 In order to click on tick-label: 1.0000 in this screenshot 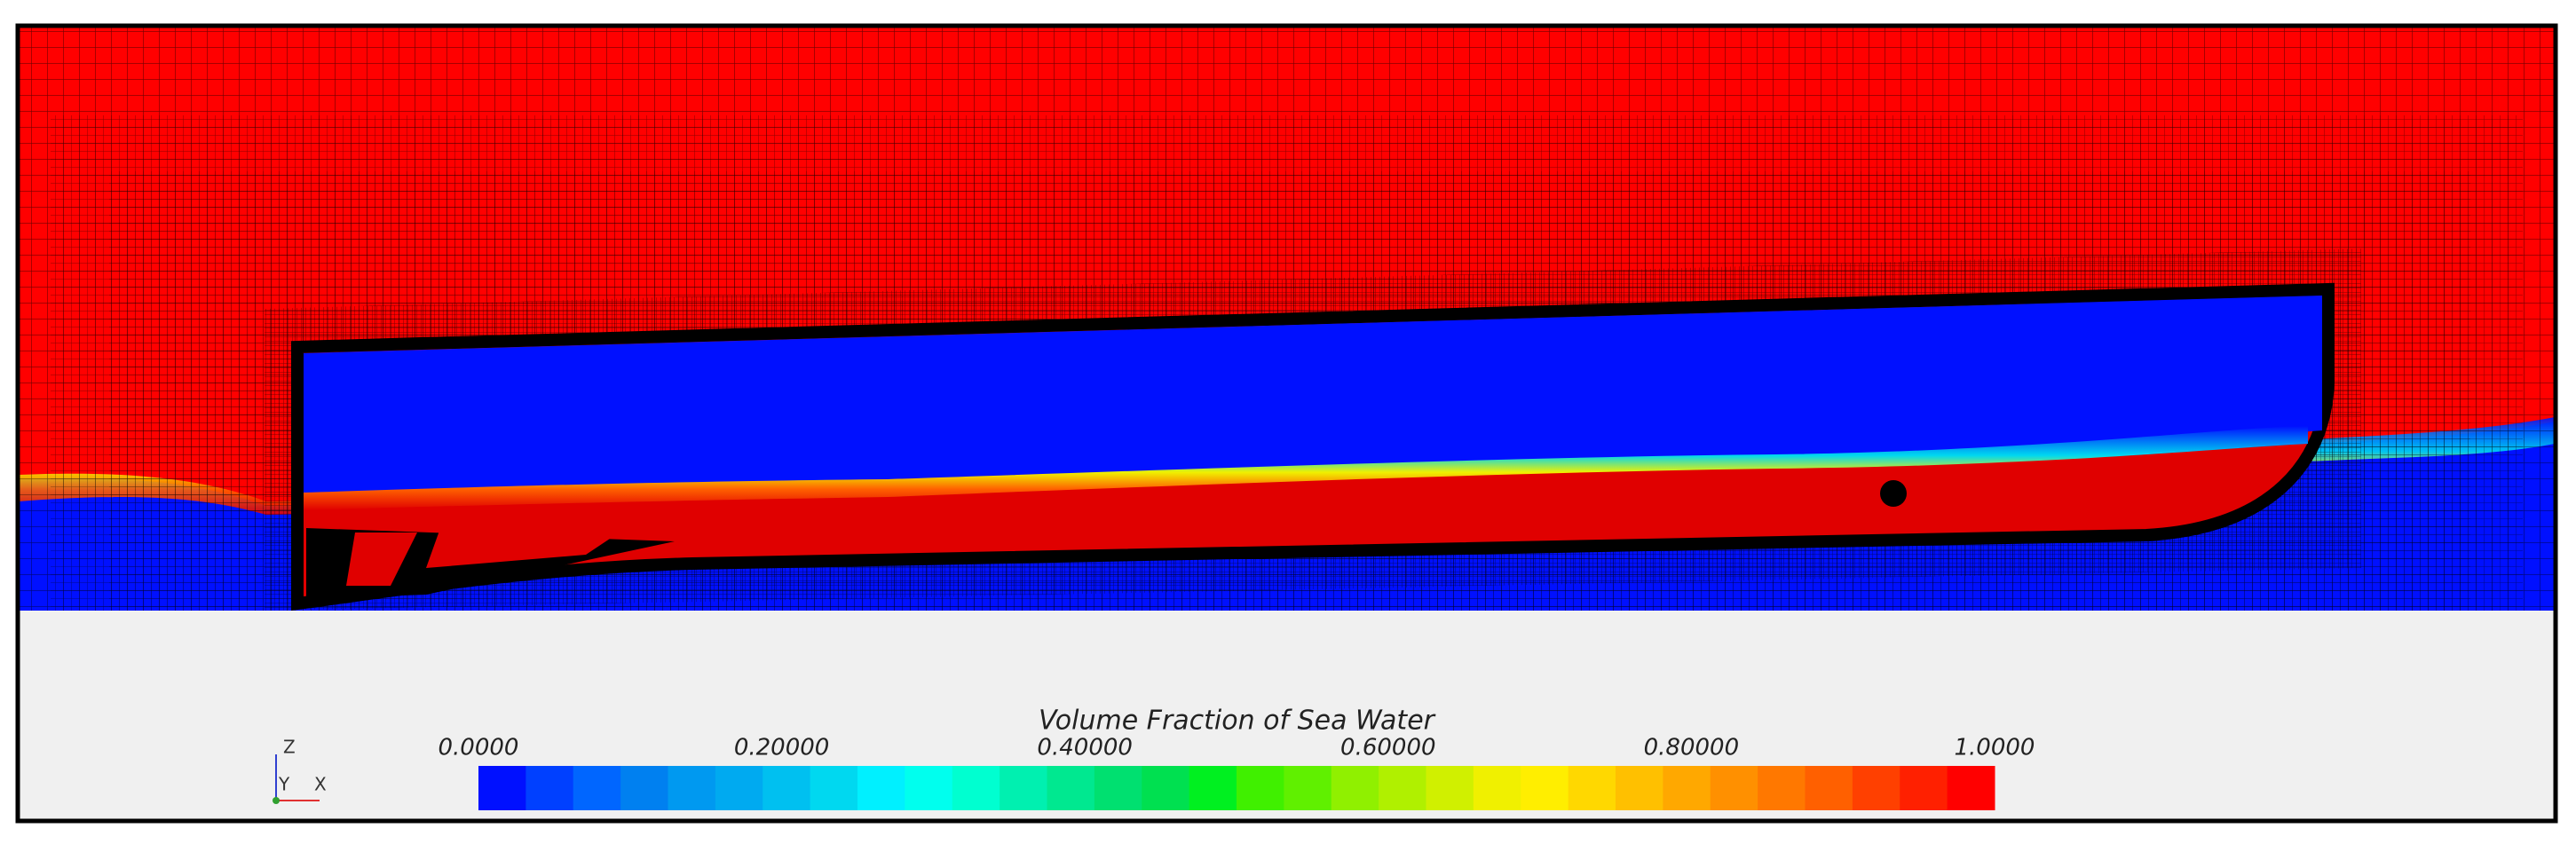, I will do `click(1995, 748)`.